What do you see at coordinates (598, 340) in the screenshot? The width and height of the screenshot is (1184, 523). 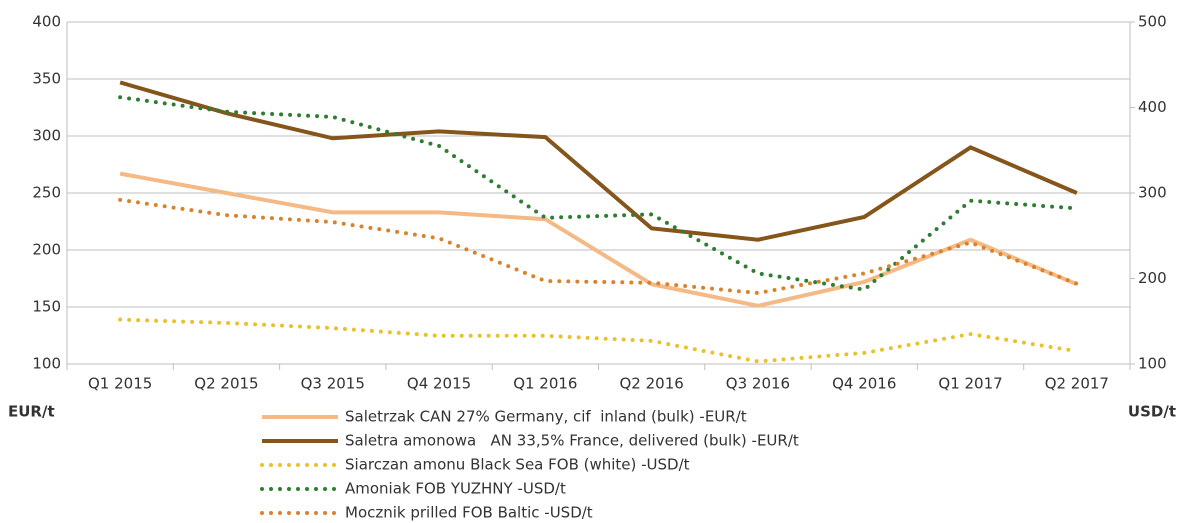 I see `series-line` at bounding box center [598, 340].